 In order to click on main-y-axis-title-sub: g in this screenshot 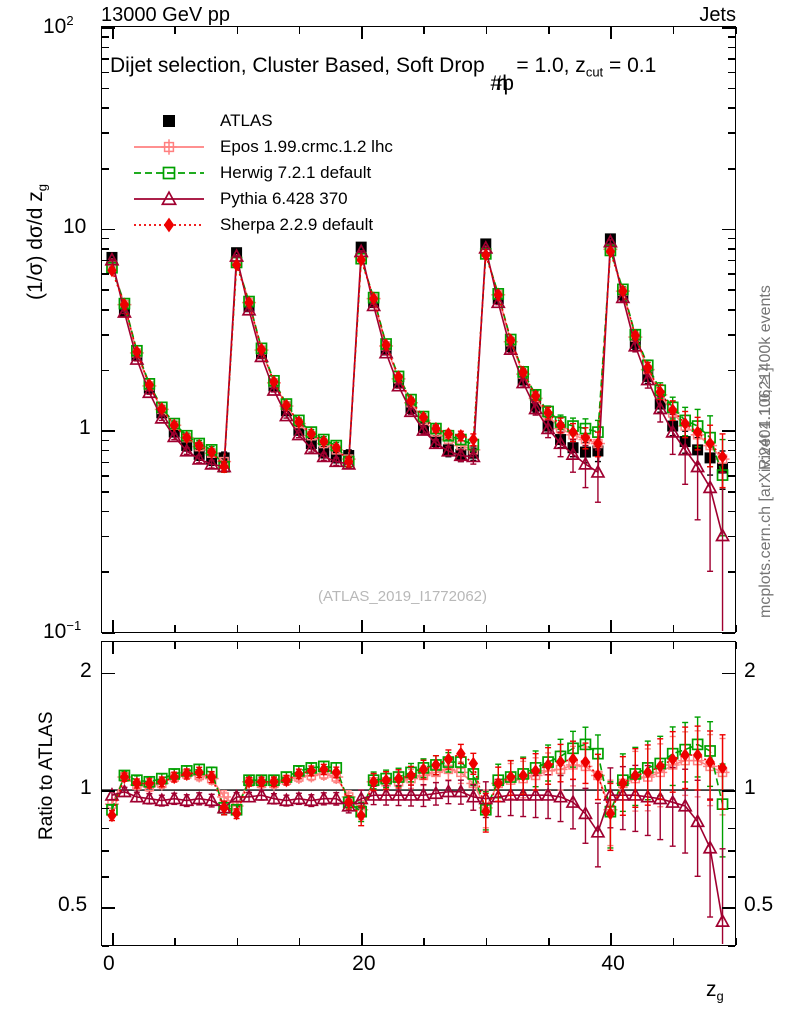, I will do `click(42, 187)`.